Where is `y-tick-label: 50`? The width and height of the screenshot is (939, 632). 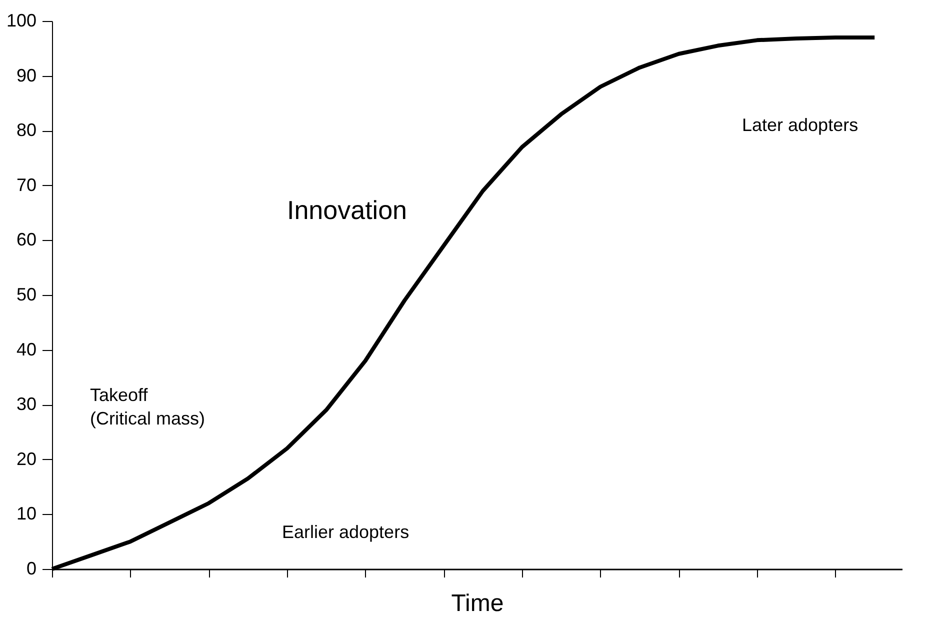
y-tick-label: 50 is located at coordinates (26, 294).